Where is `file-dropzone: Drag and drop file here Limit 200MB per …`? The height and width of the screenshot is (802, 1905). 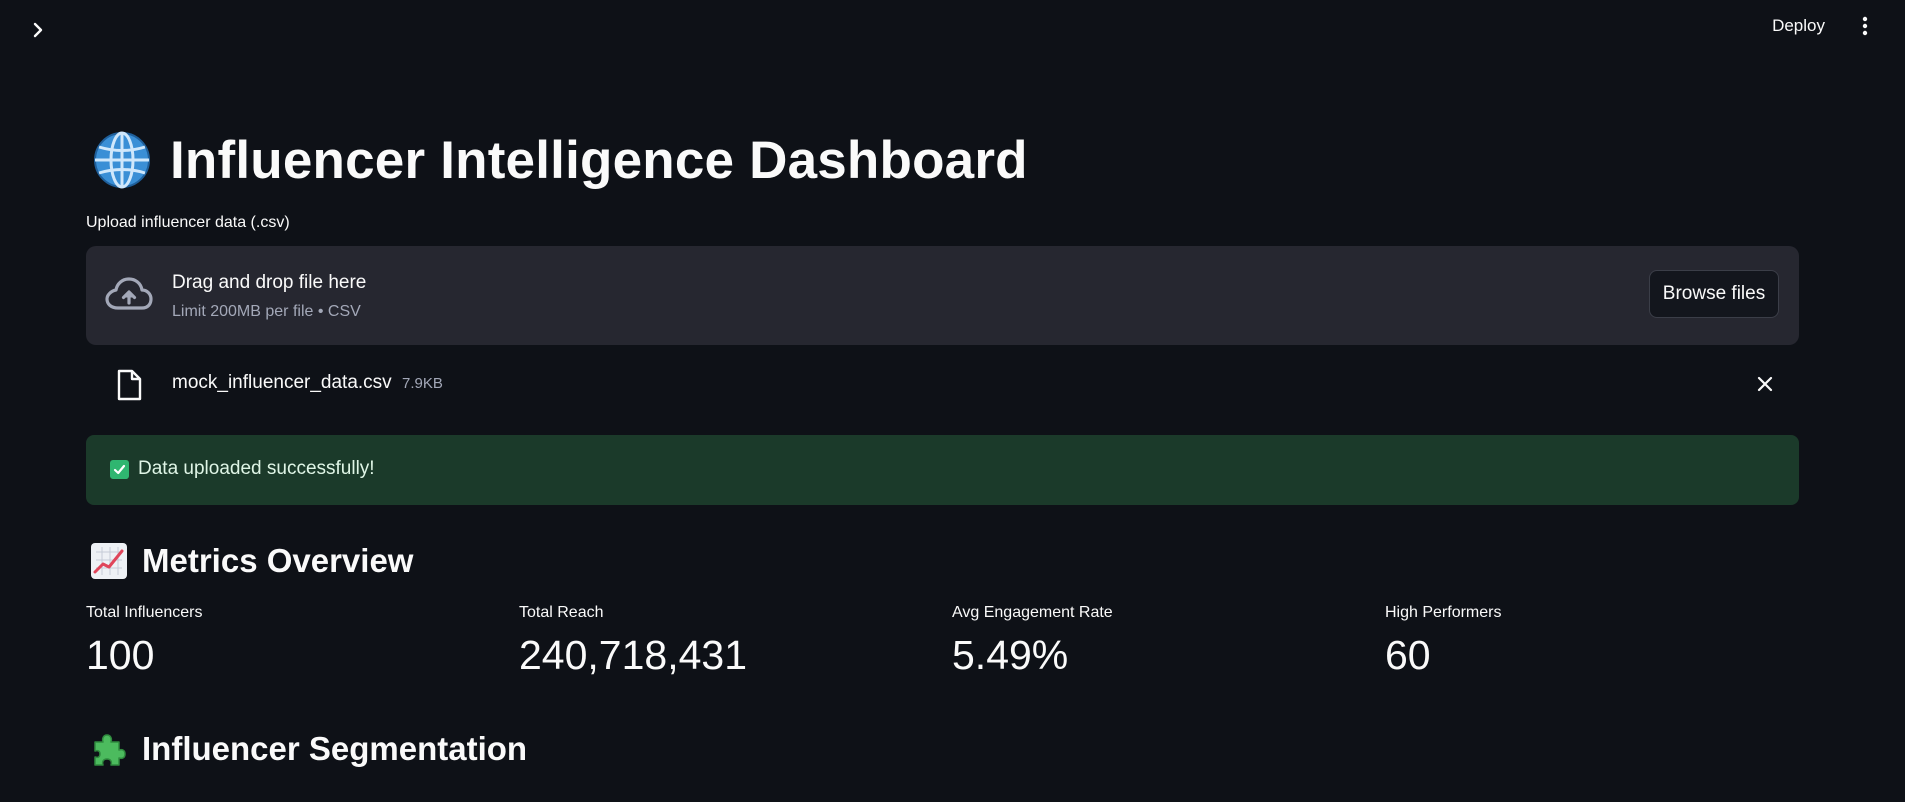 file-dropzone: Drag and drop file here Limit 200MB per … is located at coordinates (942, 295).